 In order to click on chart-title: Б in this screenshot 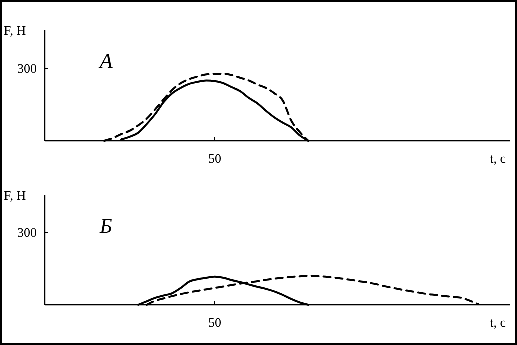, I will do `click(105, 226)`.